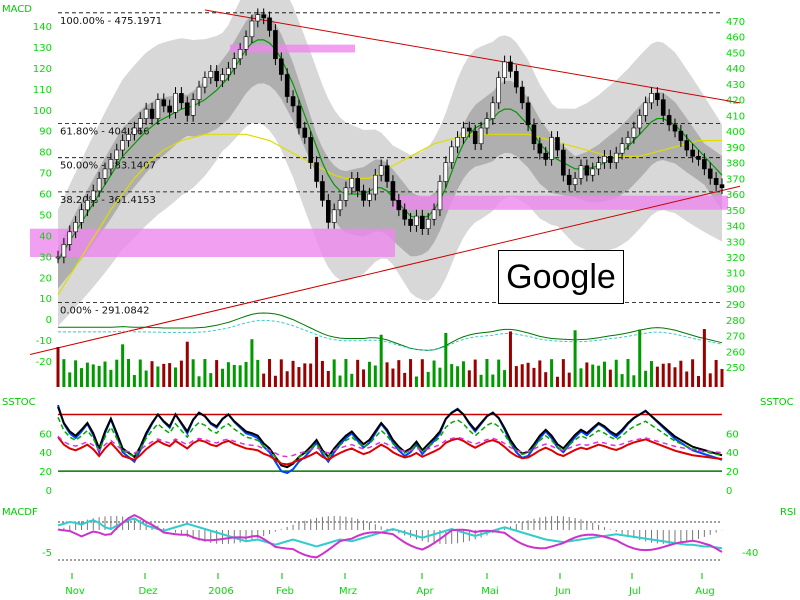  I want to click on price-tick-label: 370, so click(735, 179).